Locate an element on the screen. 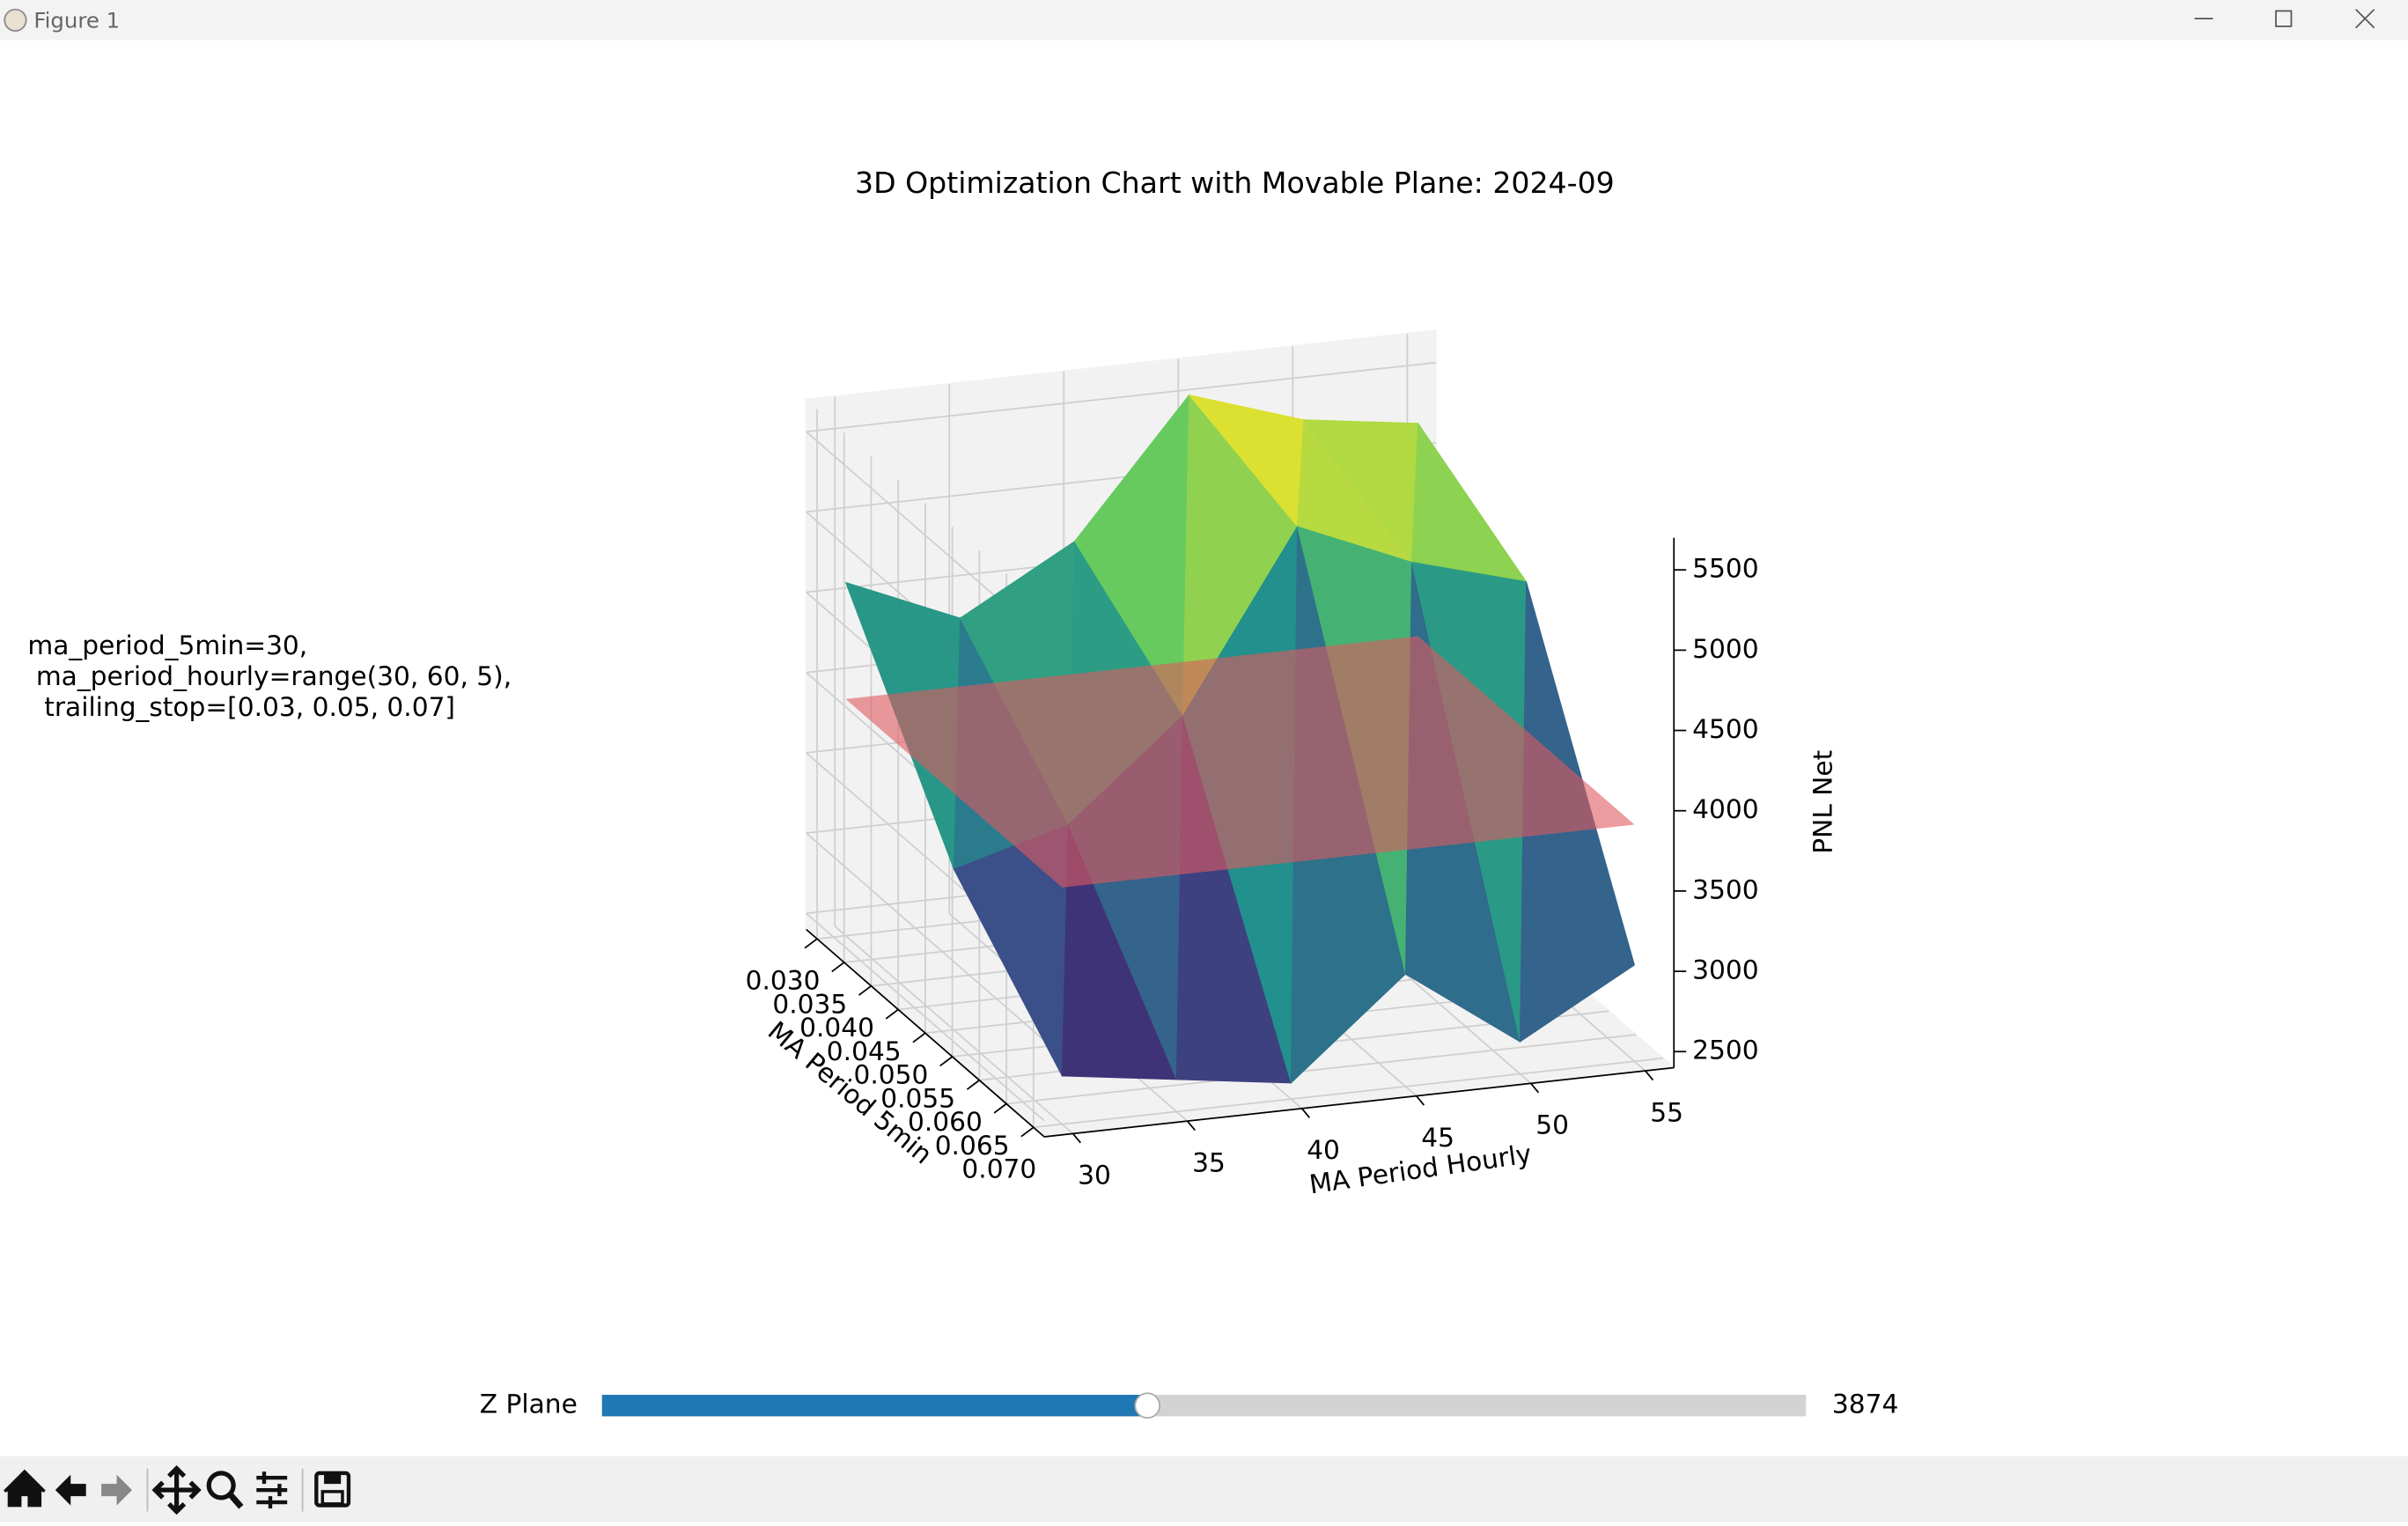  close-button is located at coordinates (2365, 19).